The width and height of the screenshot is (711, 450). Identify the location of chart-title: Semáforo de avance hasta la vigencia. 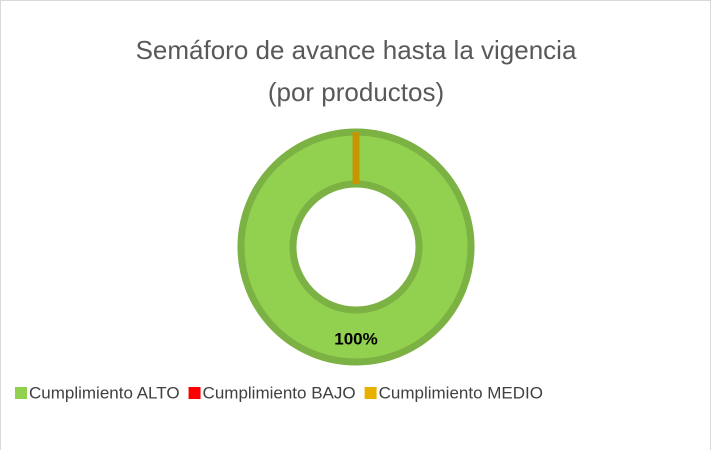
(356, 50).